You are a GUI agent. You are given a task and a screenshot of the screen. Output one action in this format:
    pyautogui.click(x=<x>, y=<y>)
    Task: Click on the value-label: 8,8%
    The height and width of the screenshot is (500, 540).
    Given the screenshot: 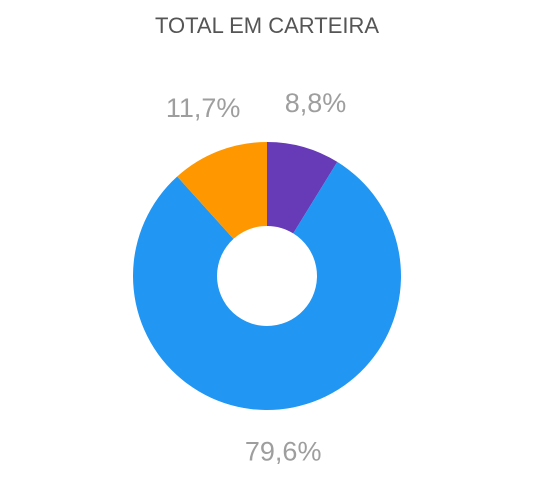 What is the action you would take?
    pyautogui.click(x=316, y=103)
    